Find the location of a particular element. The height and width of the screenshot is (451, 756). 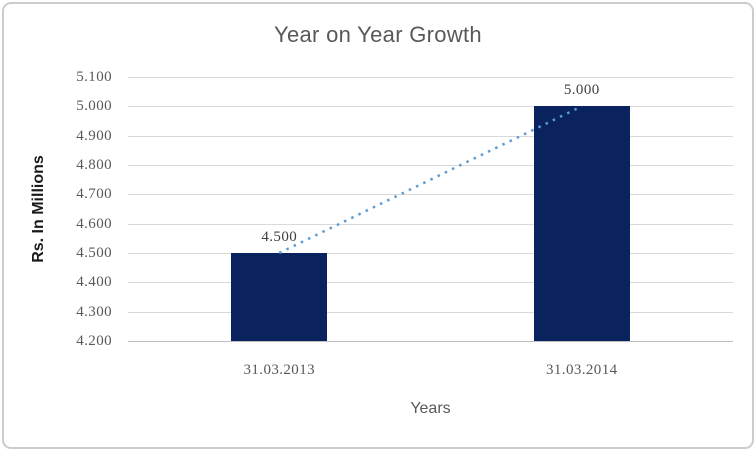

x-category-label: 31.03.2014 is located at coordinates (582, 370).